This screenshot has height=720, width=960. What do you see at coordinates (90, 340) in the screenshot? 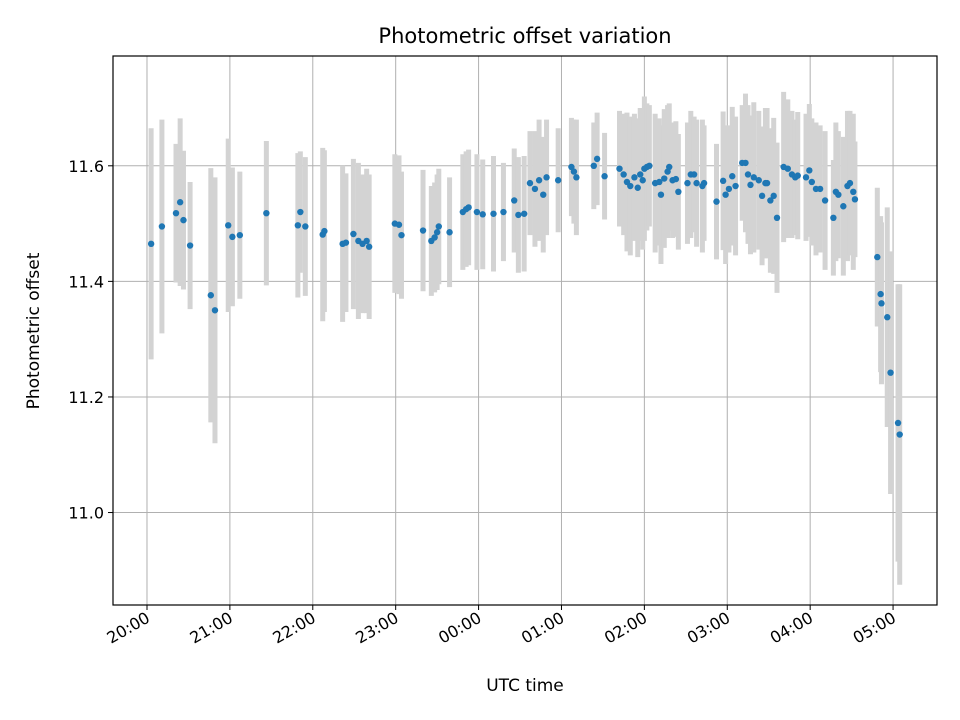
I see `y-axis-ticks: 11.0 11.2 11.4 11.6` at bounding box center [90, 340].